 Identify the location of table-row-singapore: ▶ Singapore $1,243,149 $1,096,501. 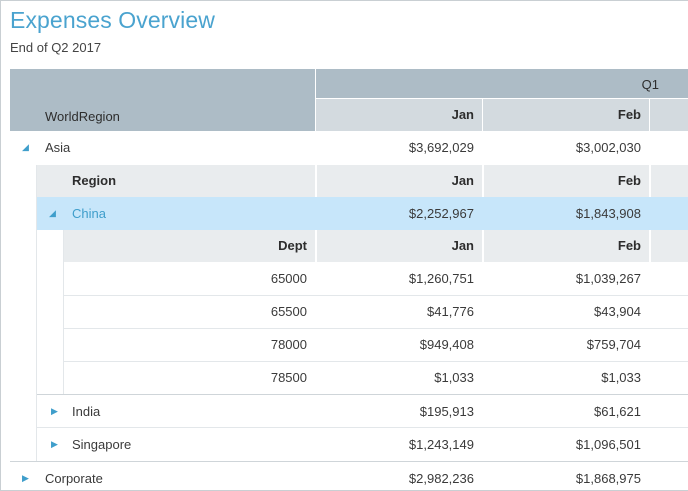
(362, 444).